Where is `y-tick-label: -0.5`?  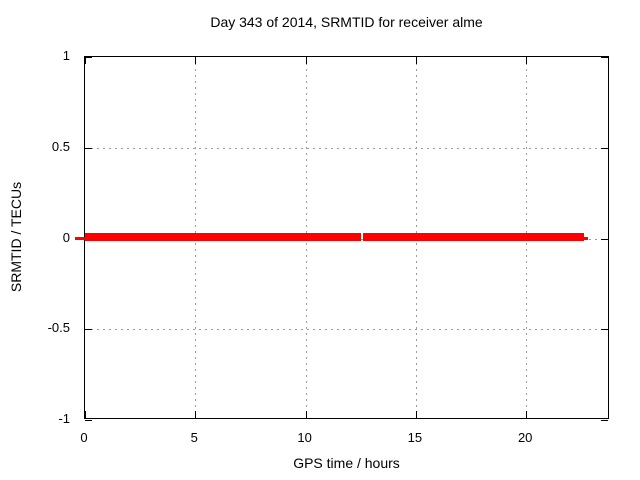 y-tick-label: -0.5 is located at coordinates (58, 328).